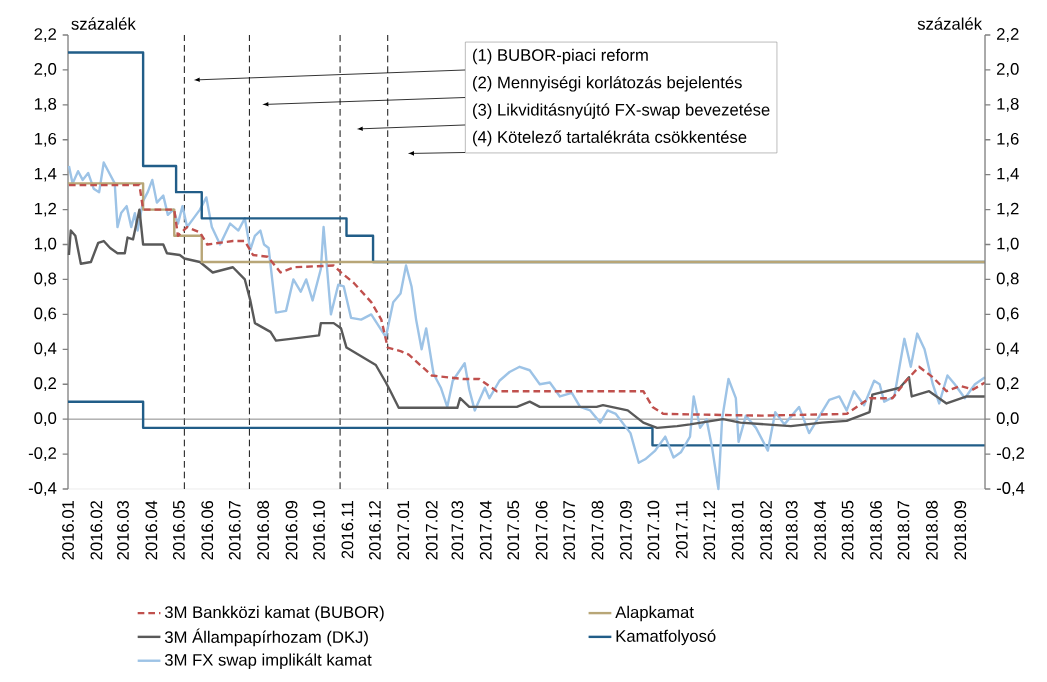 The image size is (1047, 682). What do you see at coordinates (45, 419) in the screenshot?
I see `y2-tick-label: 0,0` at bounding box center [45, 419].